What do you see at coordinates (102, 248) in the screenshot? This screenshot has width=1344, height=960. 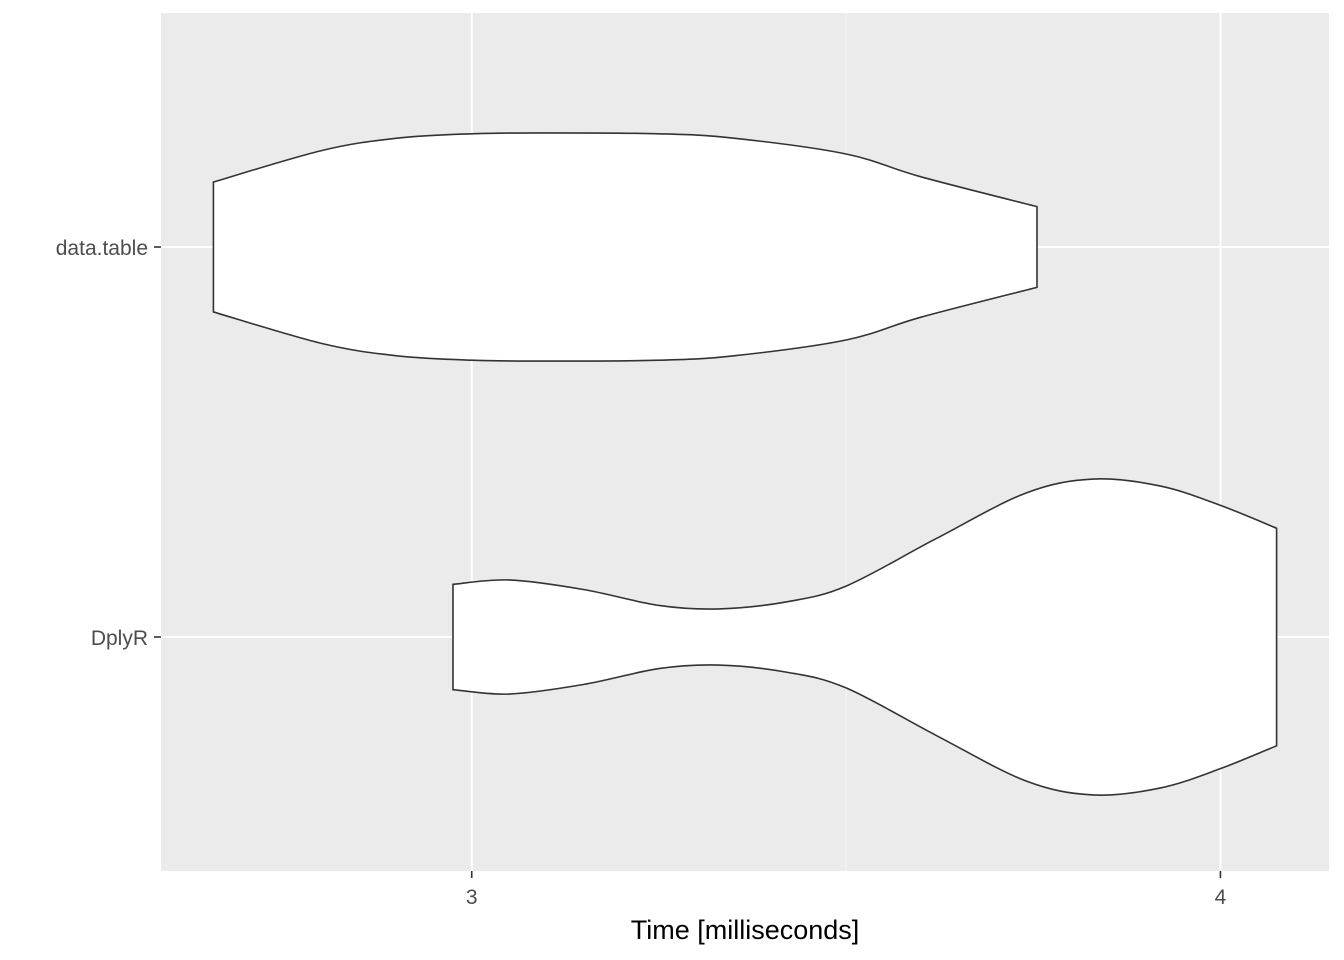 I see `y-tick-label: data.table` at bounding box center [102, 248].